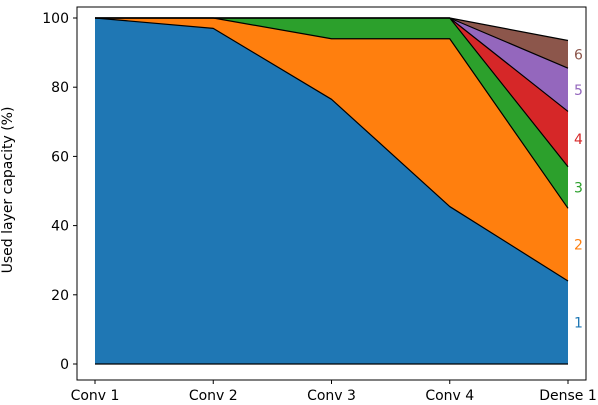  I want to click on x-tick-label: Conv 3, so click(331, 396).